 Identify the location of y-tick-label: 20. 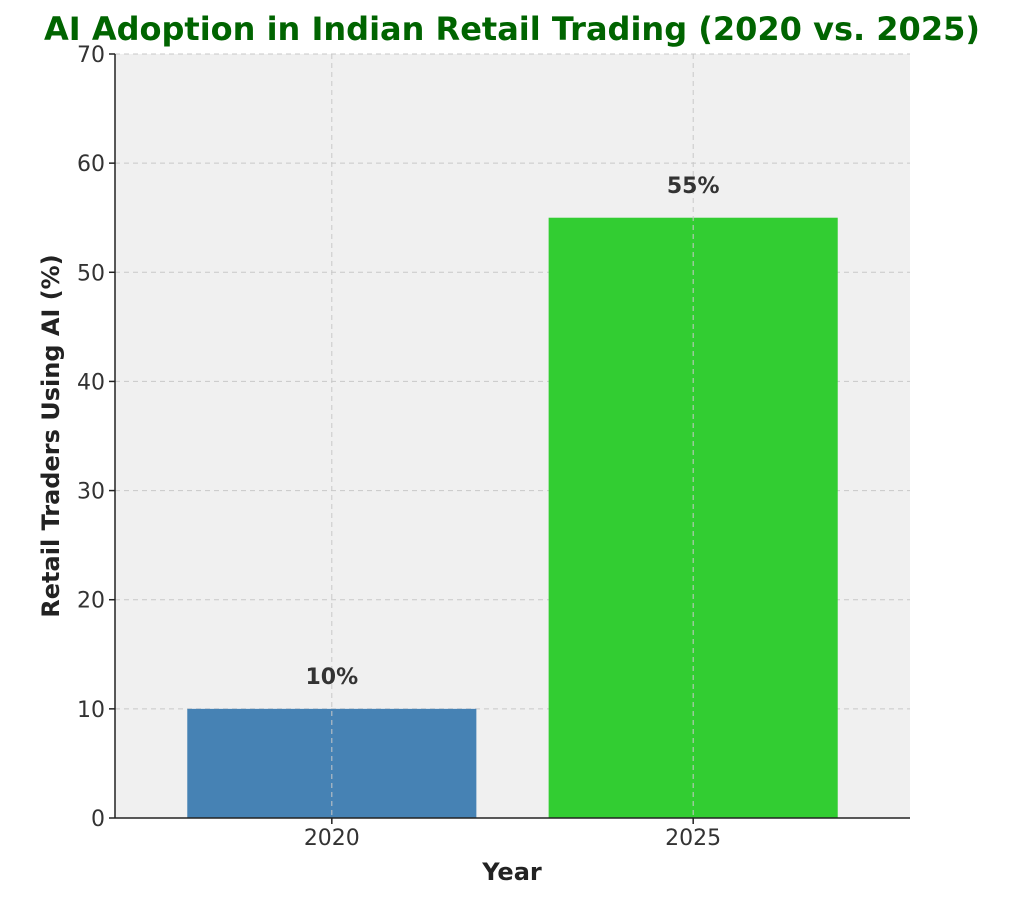
(91, 601).